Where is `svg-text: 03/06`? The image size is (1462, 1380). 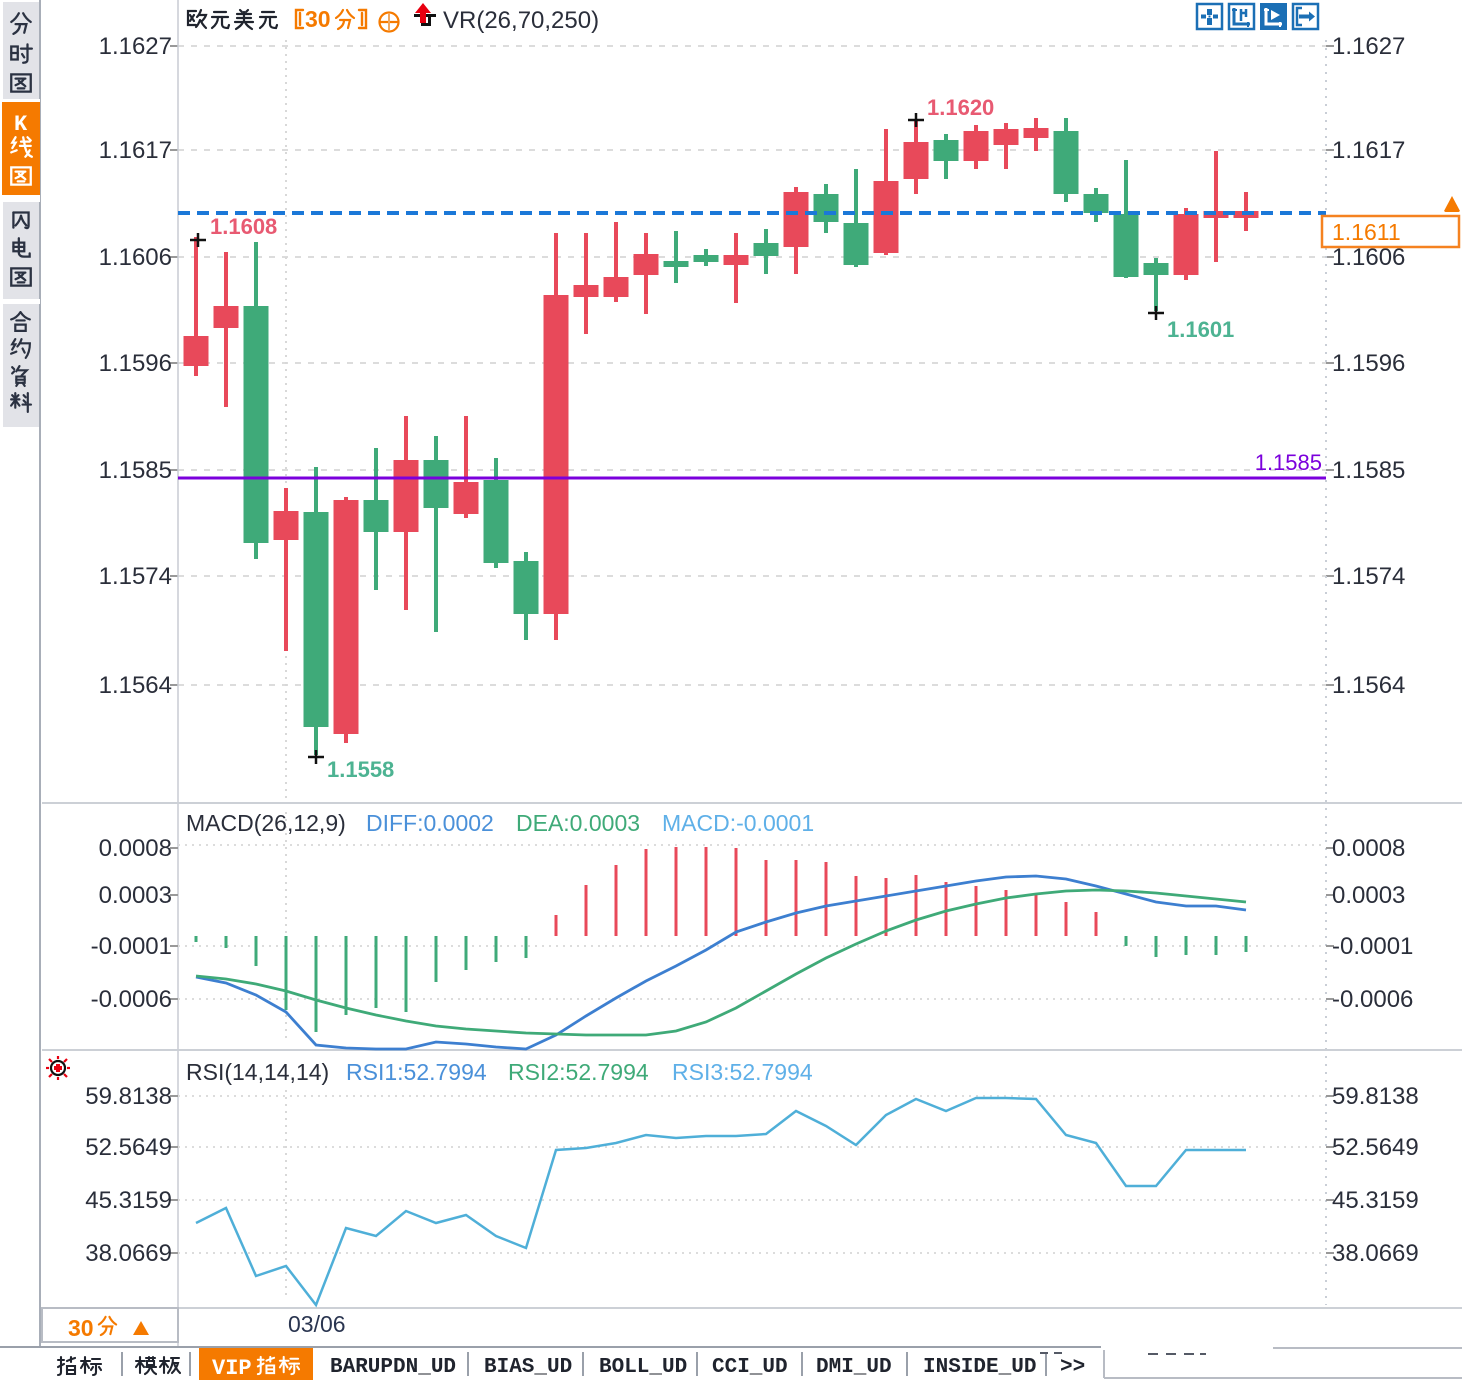
svg-text: 03/06 is located at coordinates (317, 1324).